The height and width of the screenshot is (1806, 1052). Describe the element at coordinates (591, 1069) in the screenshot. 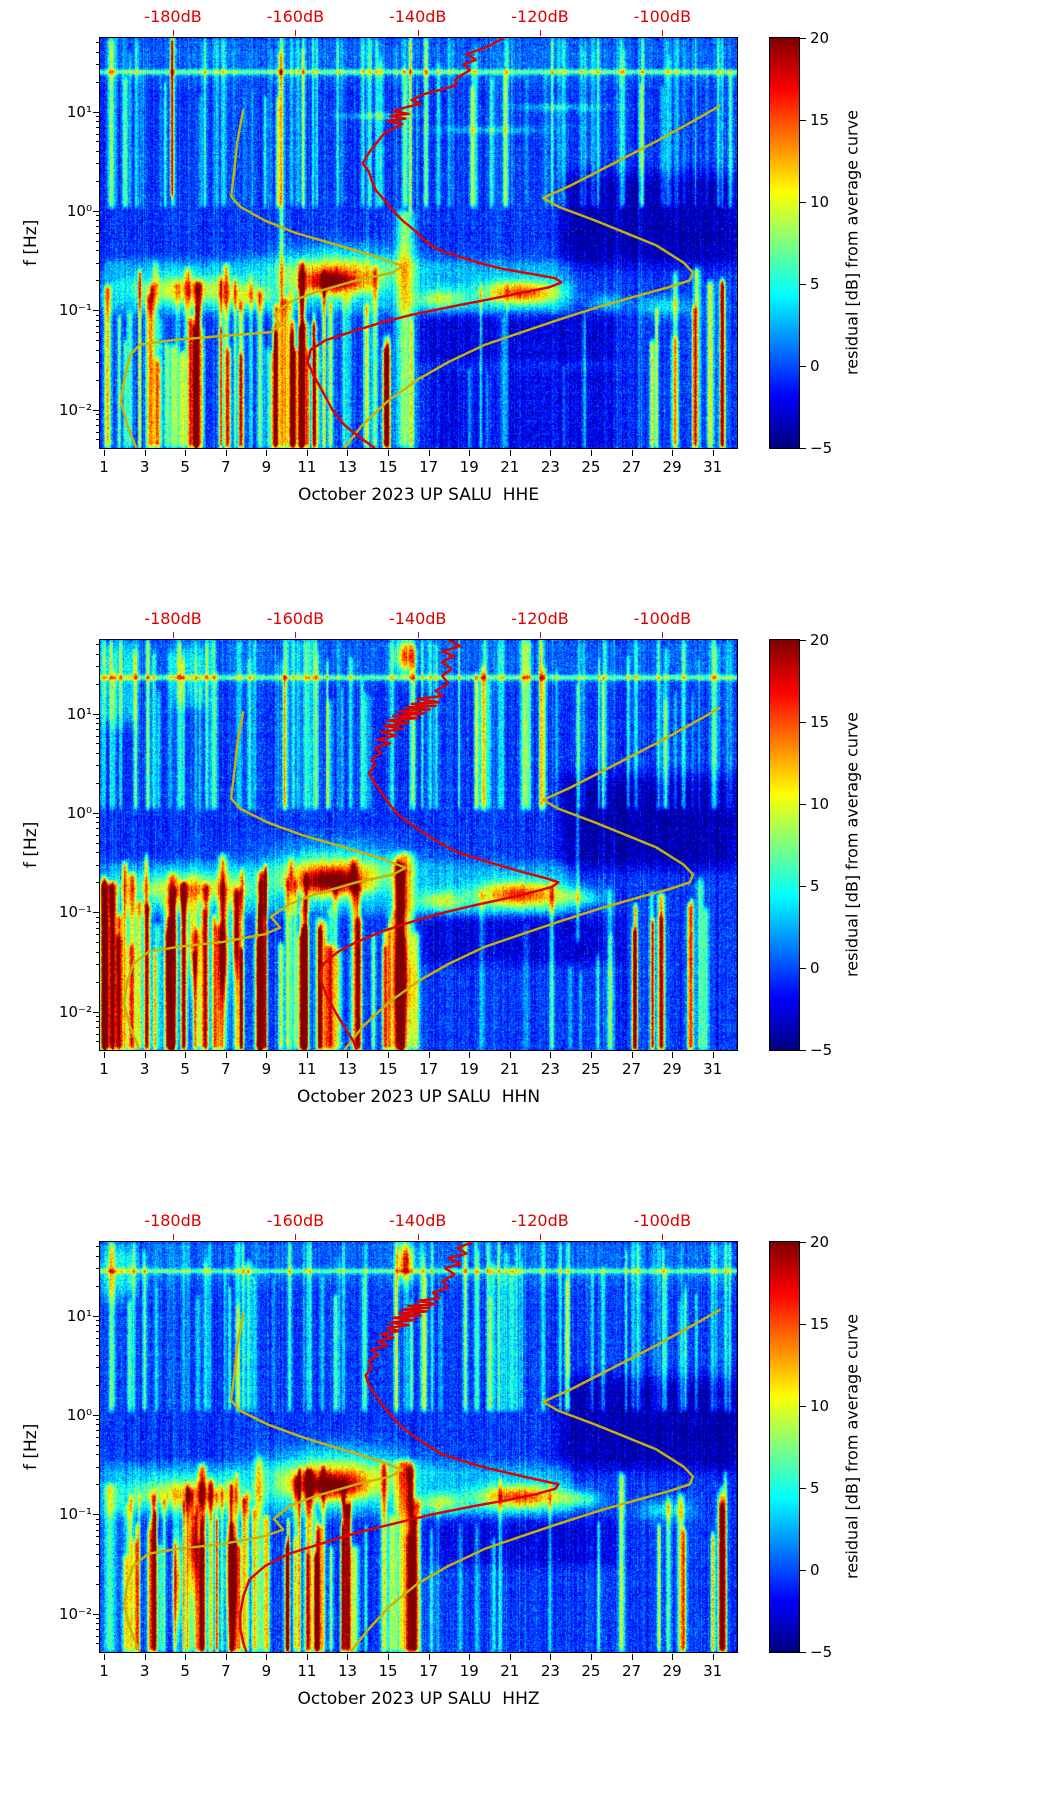

I see `x-tick-label: 25` at that location.